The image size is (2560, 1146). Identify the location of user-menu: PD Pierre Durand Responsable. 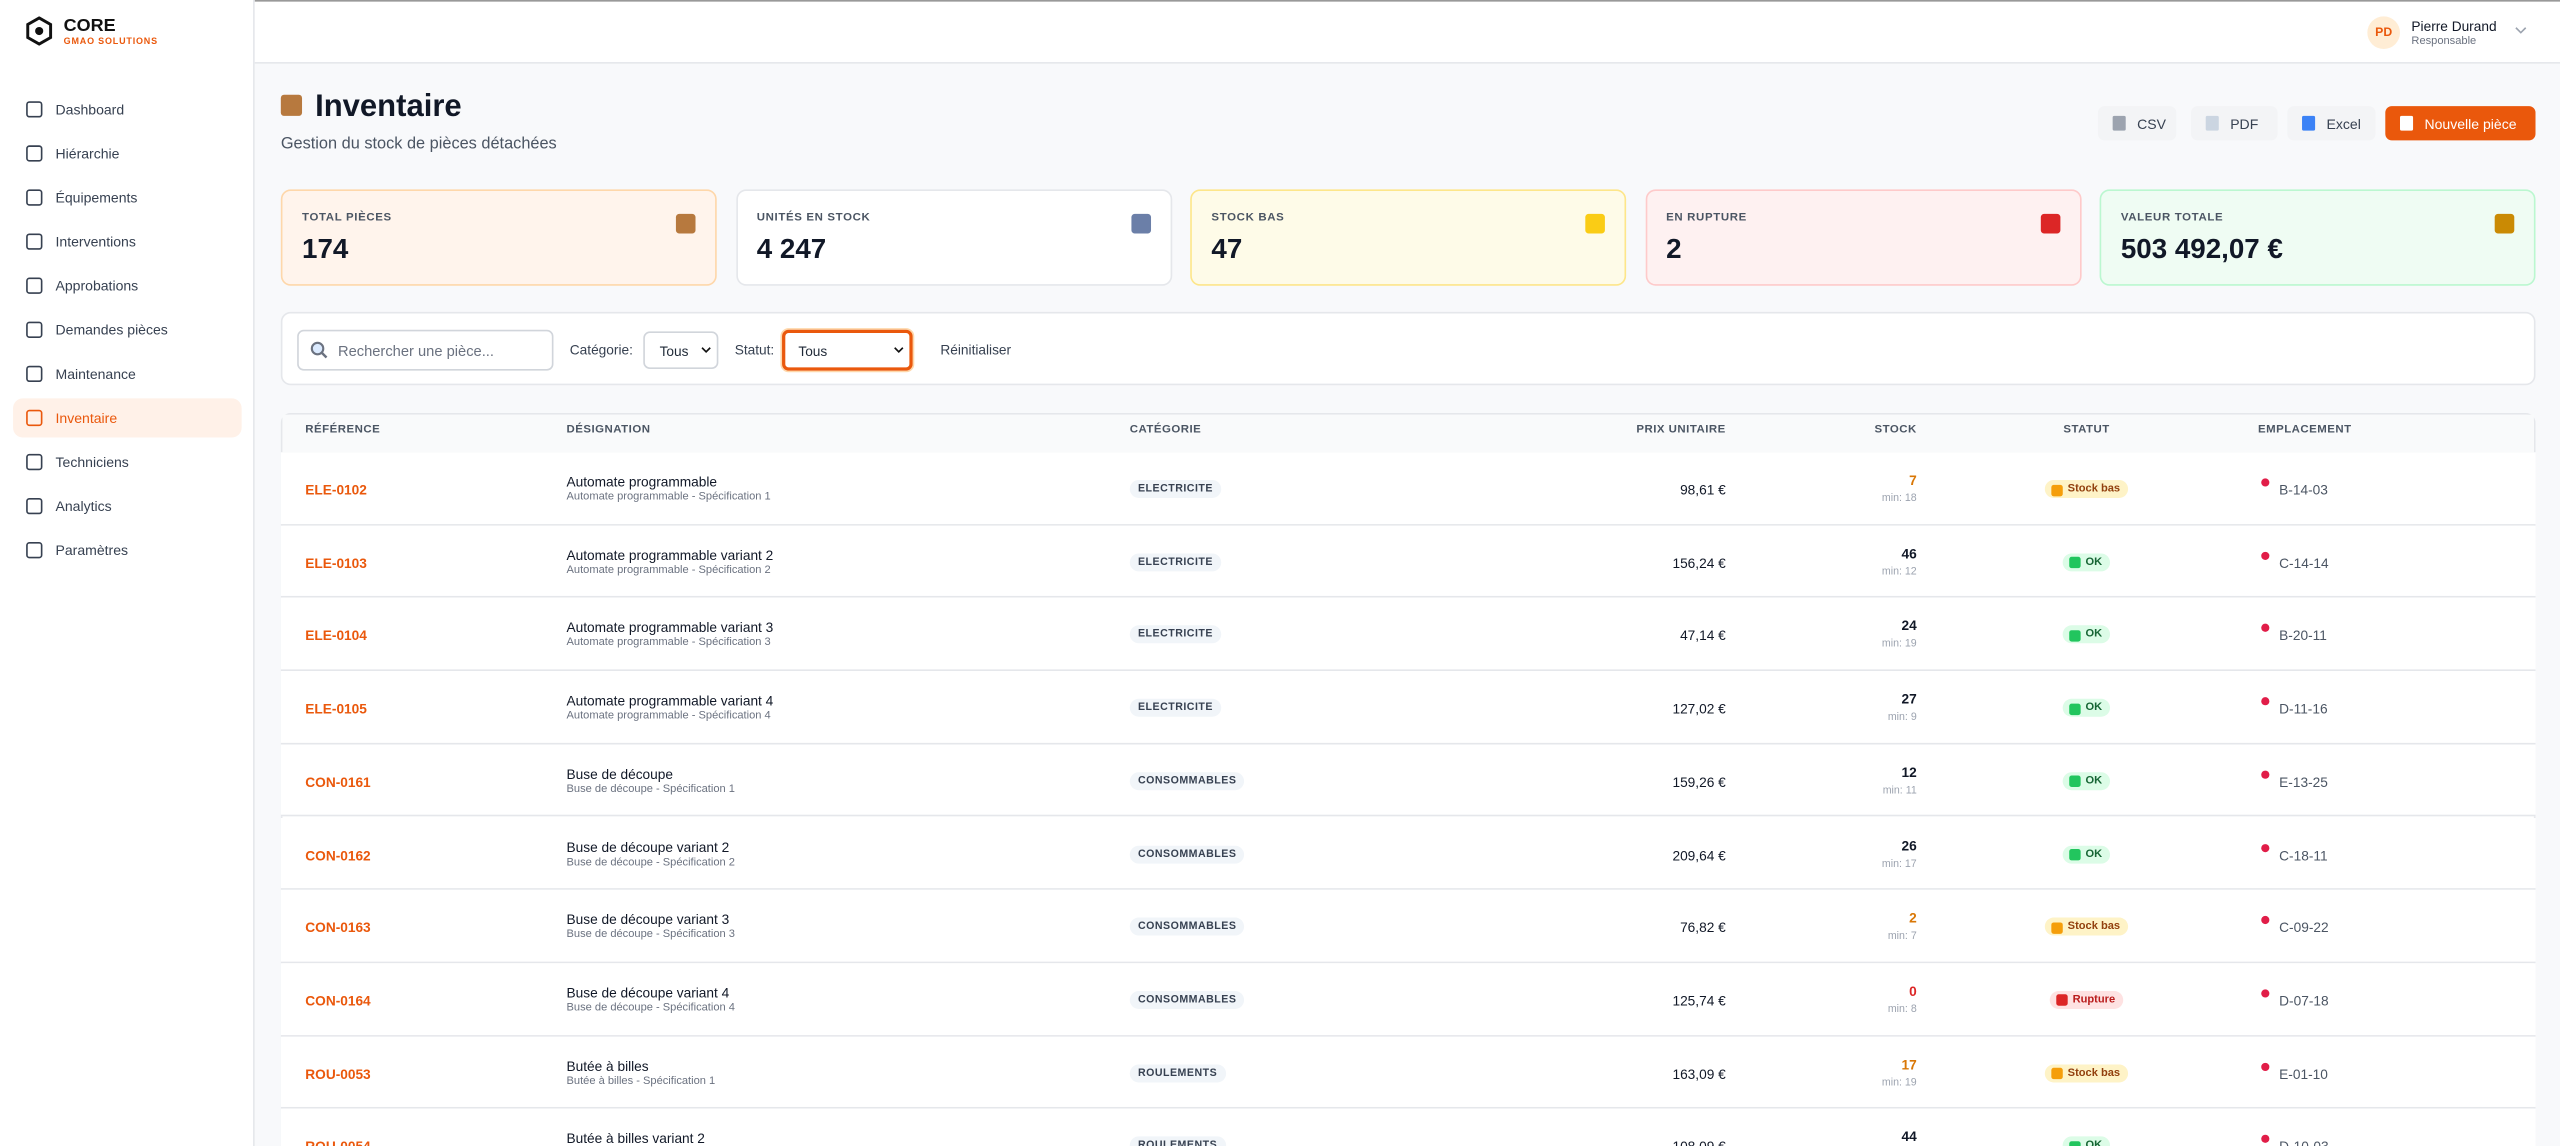
(2457, 33).